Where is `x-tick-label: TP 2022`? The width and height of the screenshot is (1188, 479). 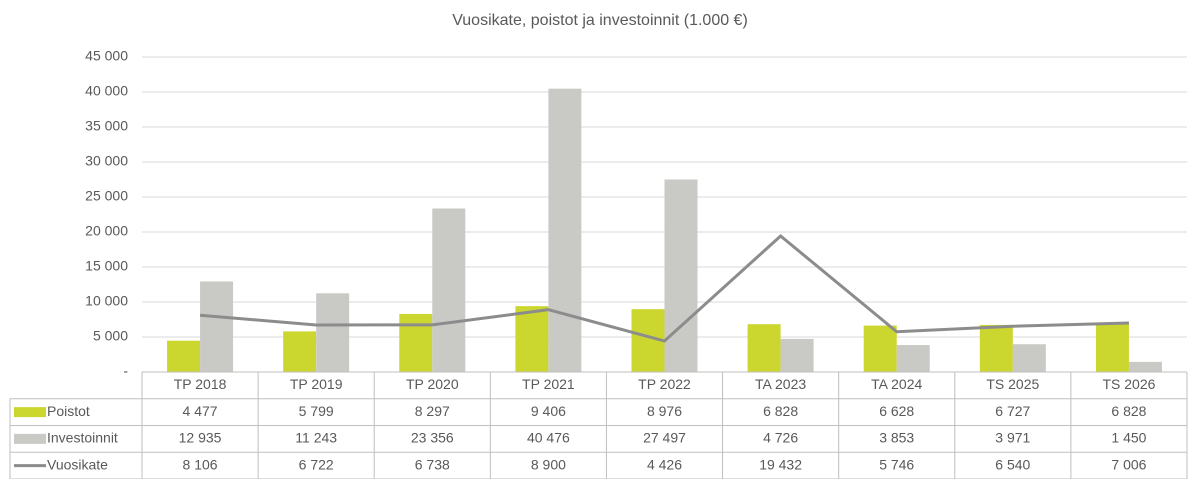
x-tick-label: TP 2022 is located at coordinates (664, 384).